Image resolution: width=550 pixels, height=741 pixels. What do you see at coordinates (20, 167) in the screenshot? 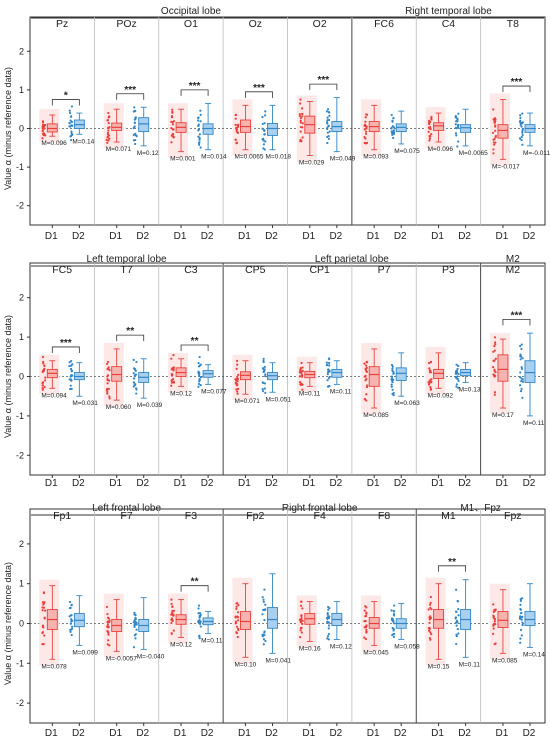
I see `y-tick-label: -1` at bounding box center [20, 167].